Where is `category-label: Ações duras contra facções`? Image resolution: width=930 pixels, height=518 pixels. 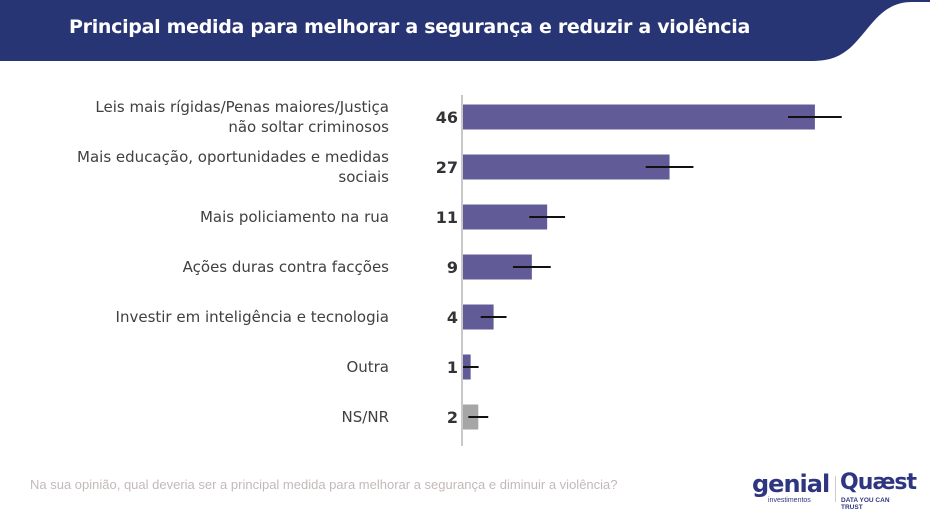
category-label: Ações duras contra facções is located at coordinates (286, 267).